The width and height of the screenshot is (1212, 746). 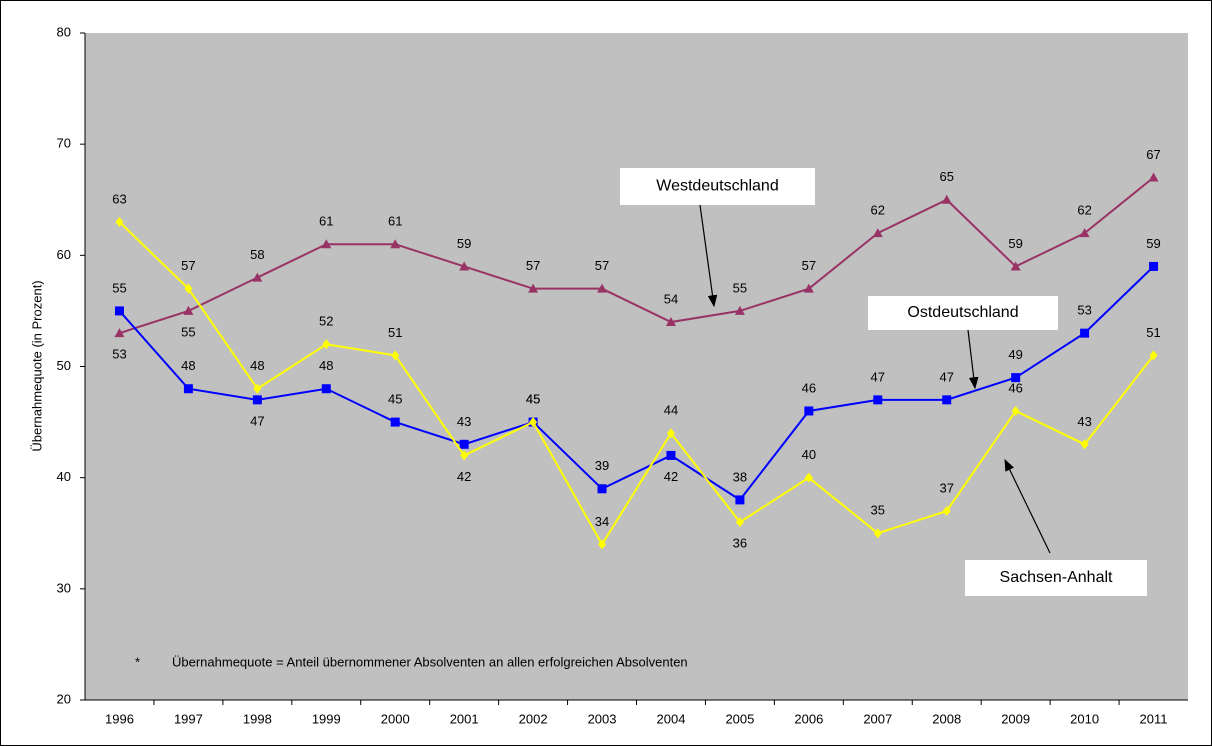 I want to click on x-tick-label: 1998, so click(x=257, y=718).